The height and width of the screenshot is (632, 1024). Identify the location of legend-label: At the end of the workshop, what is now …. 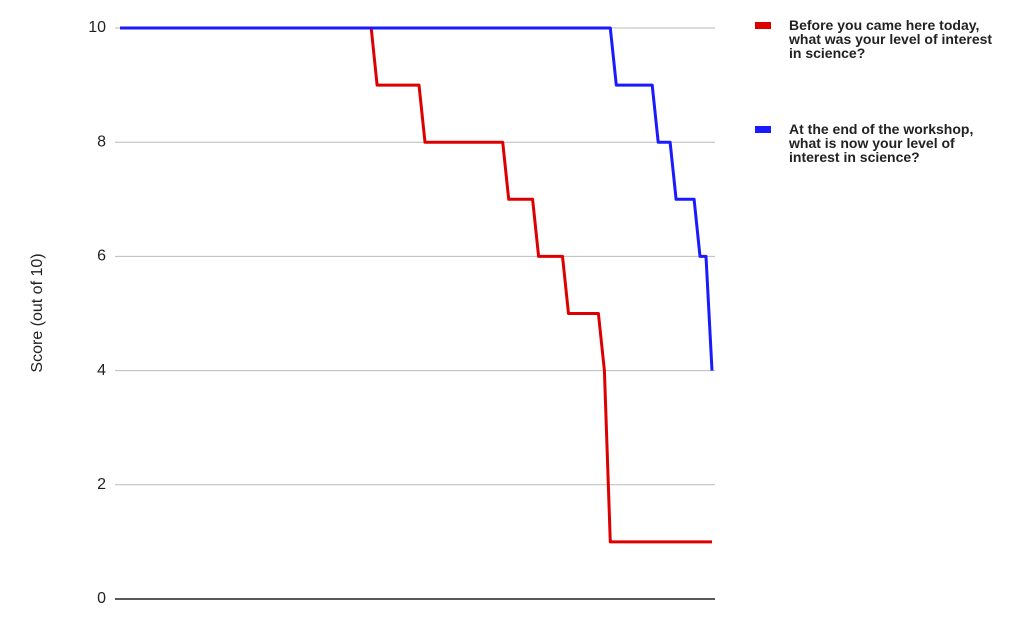
(881, 143).